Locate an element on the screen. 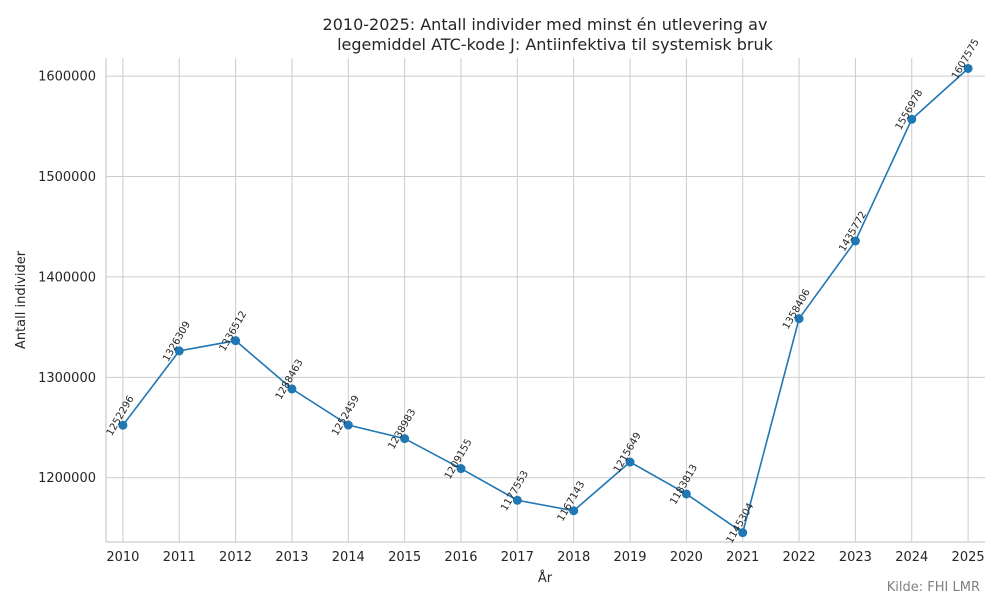 This screenshot has height=600, width=1000. x-tick-label: 2017 is located at coordinates (517, 557).